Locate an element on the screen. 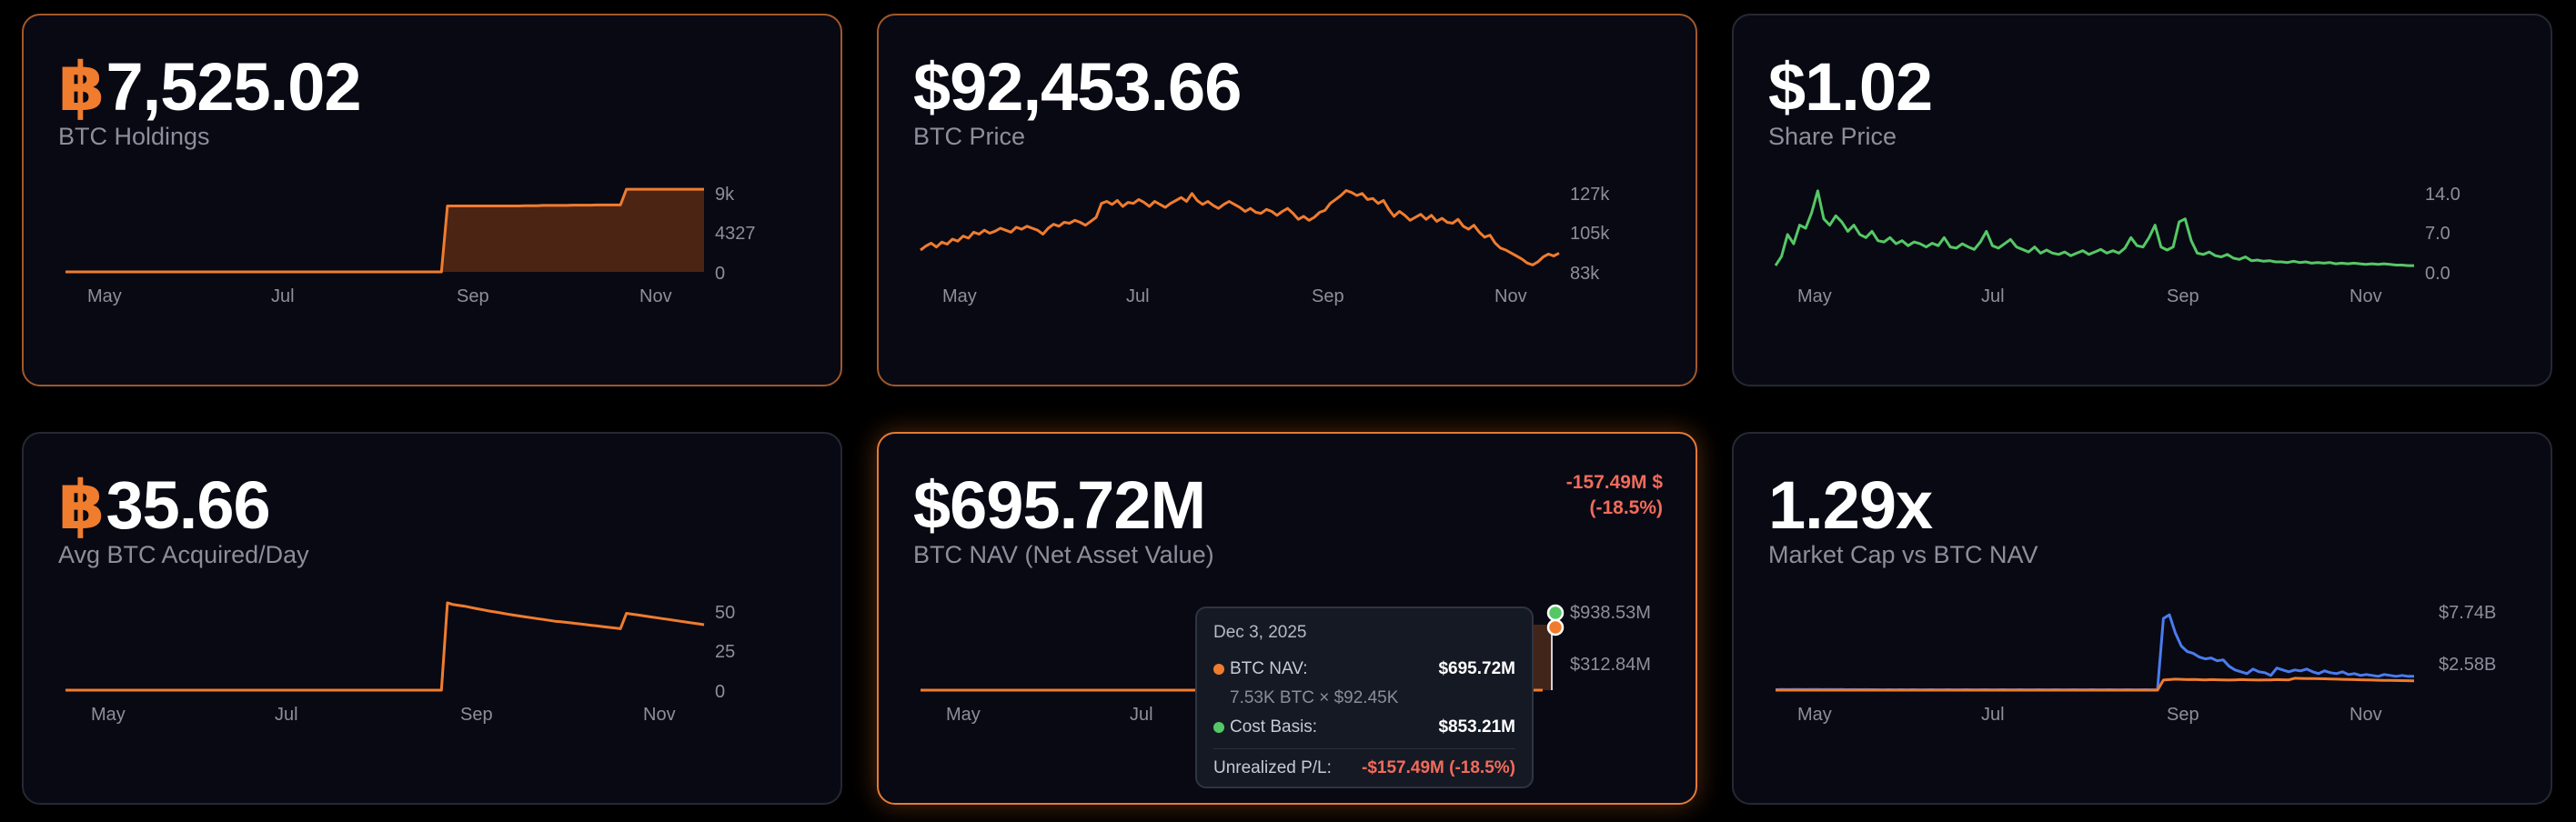 The height and width of the screenshot is (822, 2576). orange-dot-icon is located at coordinates (1218, 669).